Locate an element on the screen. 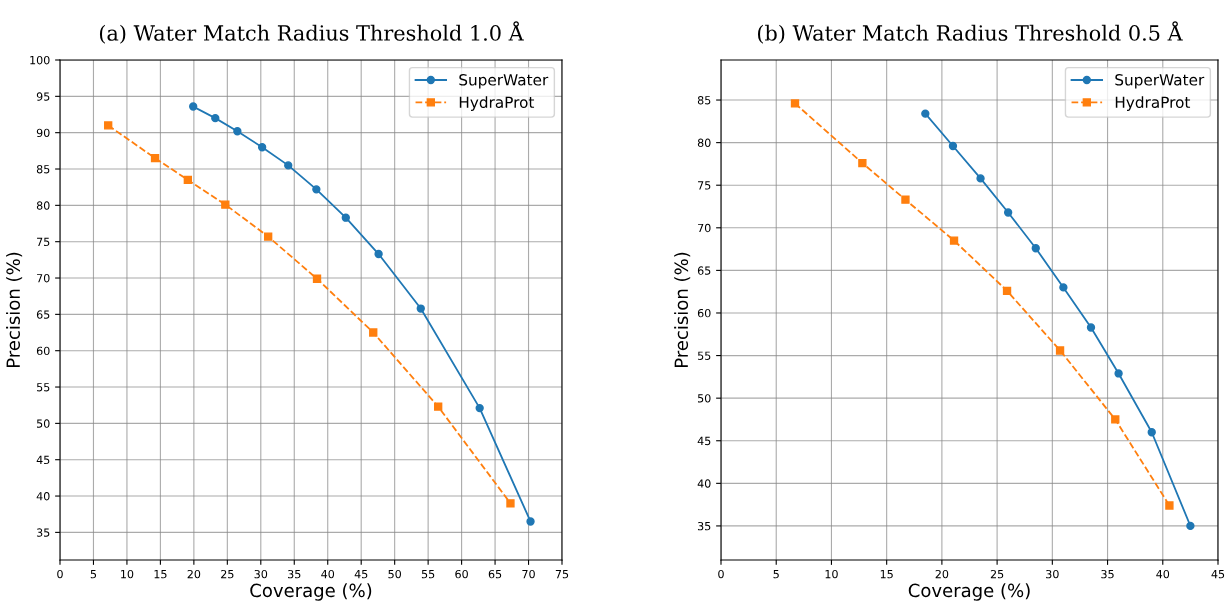 Image resolution: width=1231 pixels, height=610 pixels. y-tick-label: 90 is located at coordinates (43, 133).